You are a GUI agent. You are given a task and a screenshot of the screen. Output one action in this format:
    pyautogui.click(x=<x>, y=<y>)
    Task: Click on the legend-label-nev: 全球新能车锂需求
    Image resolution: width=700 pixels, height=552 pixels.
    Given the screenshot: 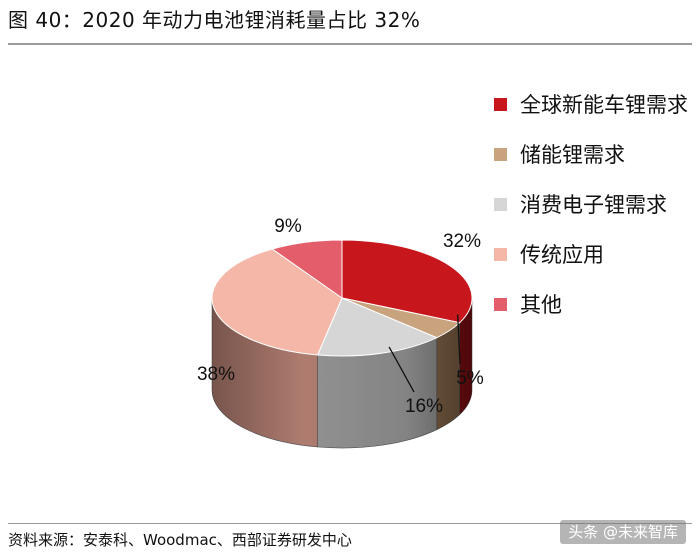 What is the action you would take?
    pyautogui.click(x=604, y=105)
    